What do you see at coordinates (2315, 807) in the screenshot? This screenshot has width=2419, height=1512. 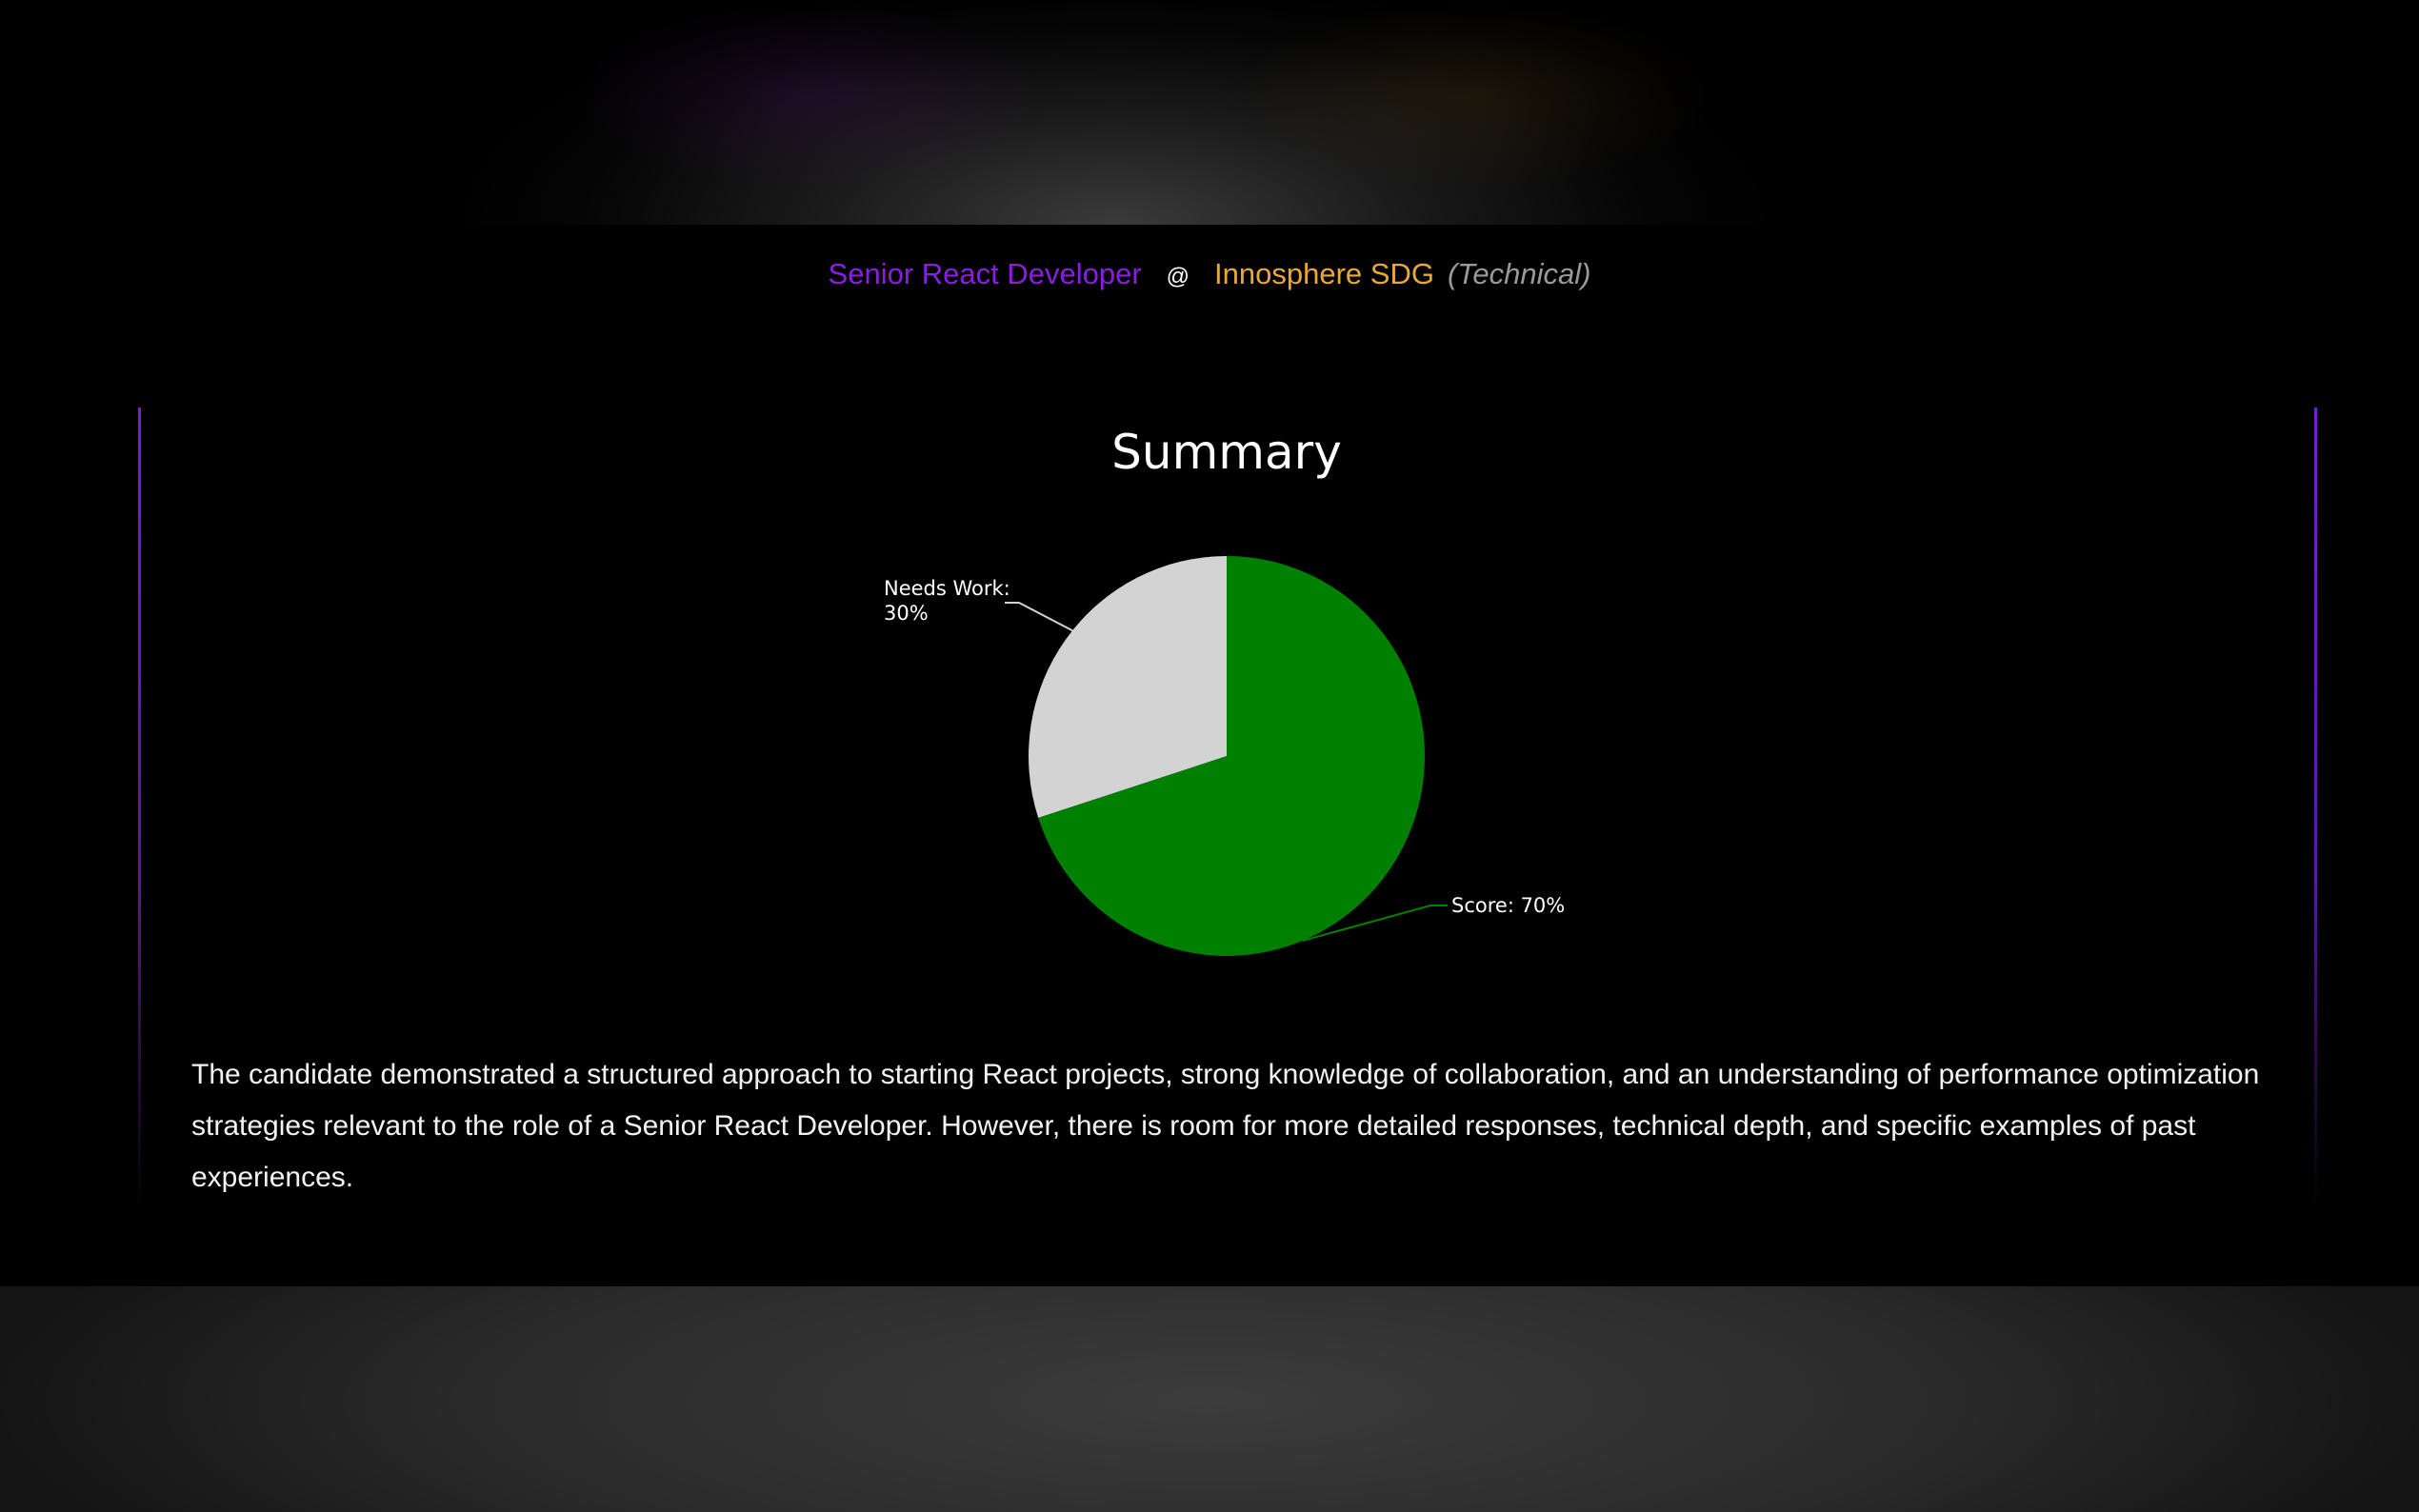 I see `right-accent-line` at bounding box center [2315, 807].